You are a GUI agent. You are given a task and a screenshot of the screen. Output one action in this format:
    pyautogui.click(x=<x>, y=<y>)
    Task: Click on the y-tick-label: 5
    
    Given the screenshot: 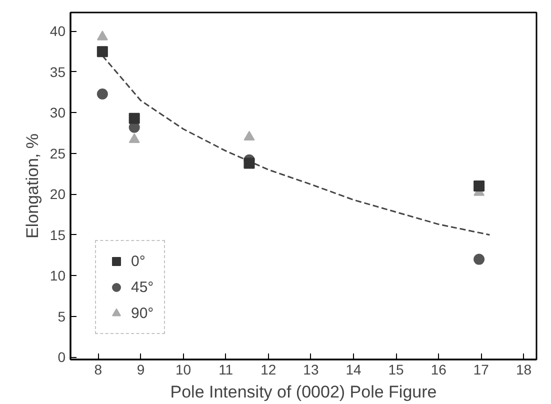 What is the action you would take?
    pyautogui.click(x=62, y=316)
    